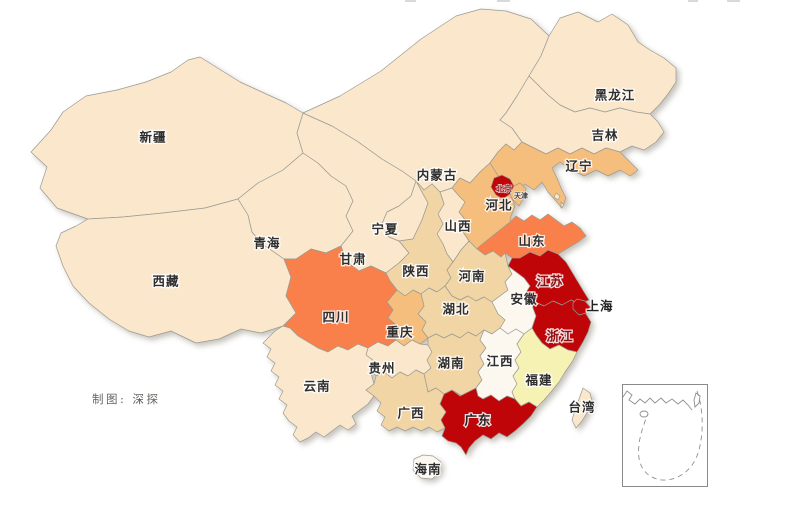 The image size is (788, 505). What do you see at coordinates (499, 361) in the screenshot?
I see `province-label-jiangxi: 江西` at bounding box center [499, 361].